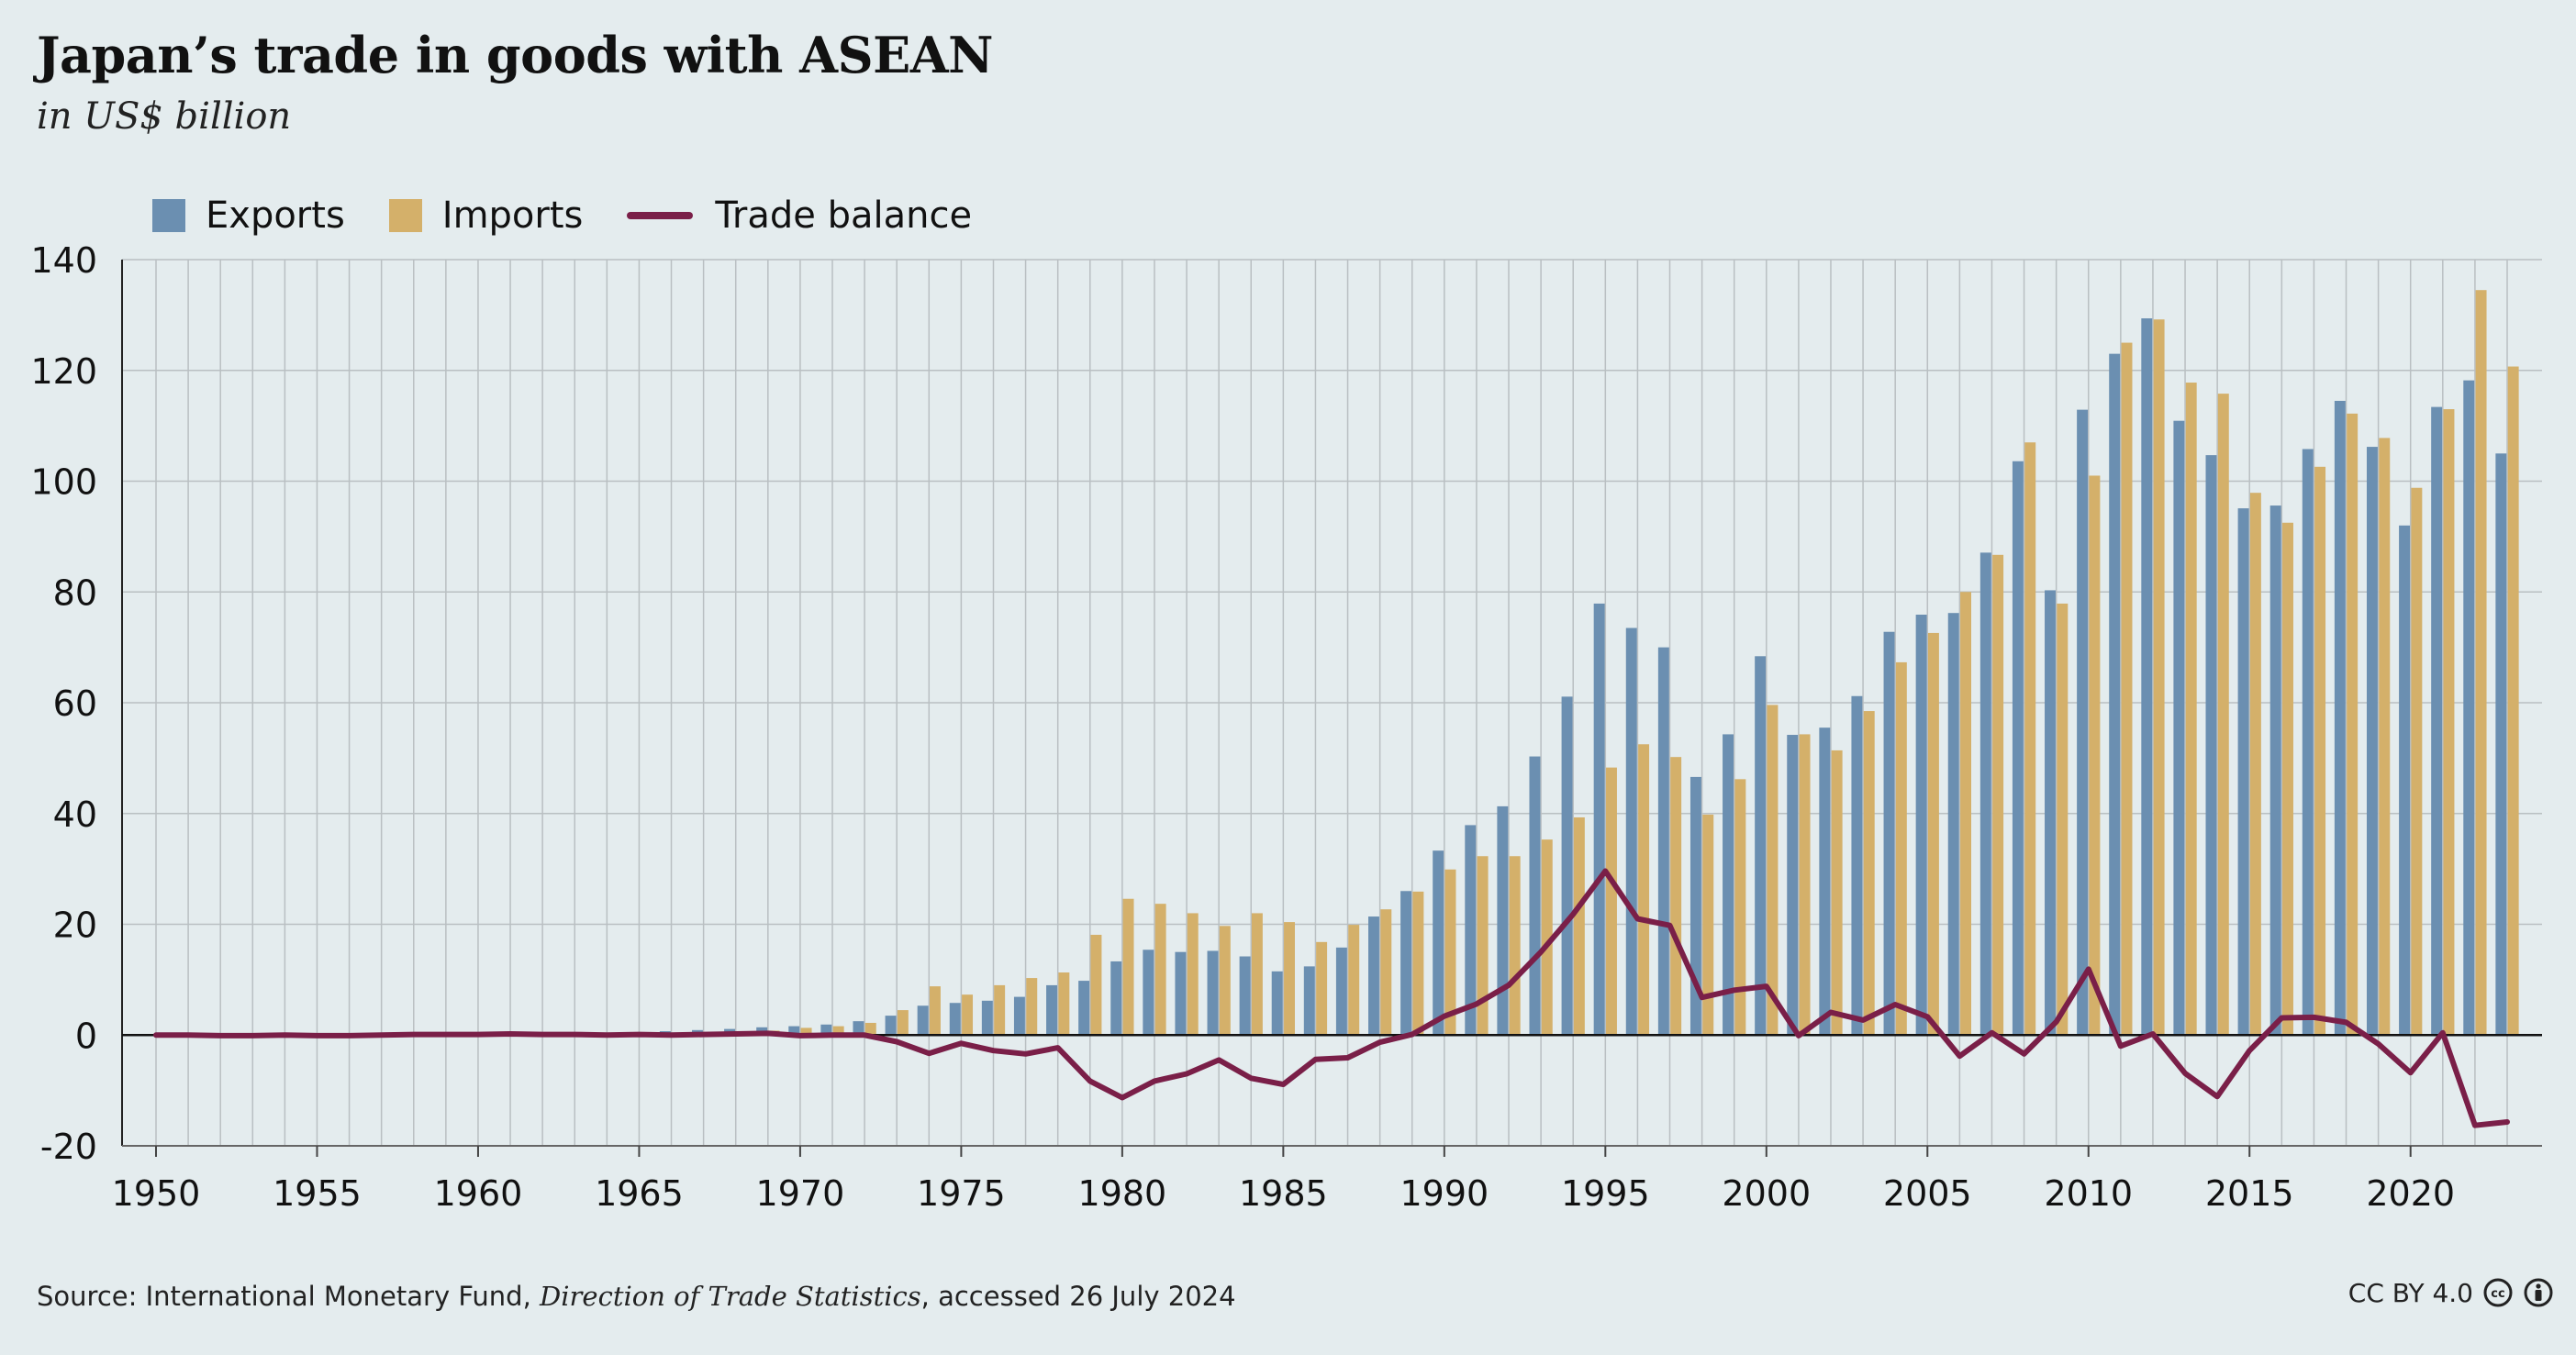 This screenshot has width=2576, height=1355. What do you see at coordinates (275, 215) in the screenshot?
I see `legend-label-exports: Exports` at bounding box center [275, 215].